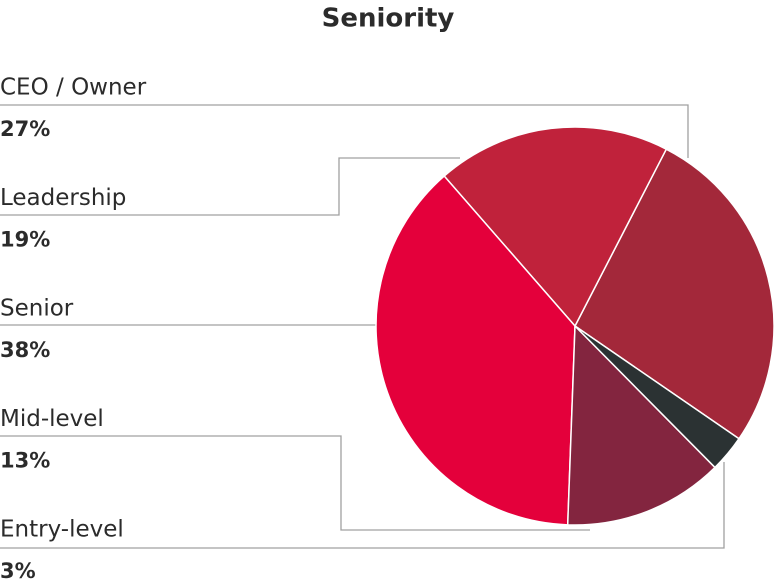 The image size is (776, 588). I want to click on value-label: 27%, so click(25, 129).